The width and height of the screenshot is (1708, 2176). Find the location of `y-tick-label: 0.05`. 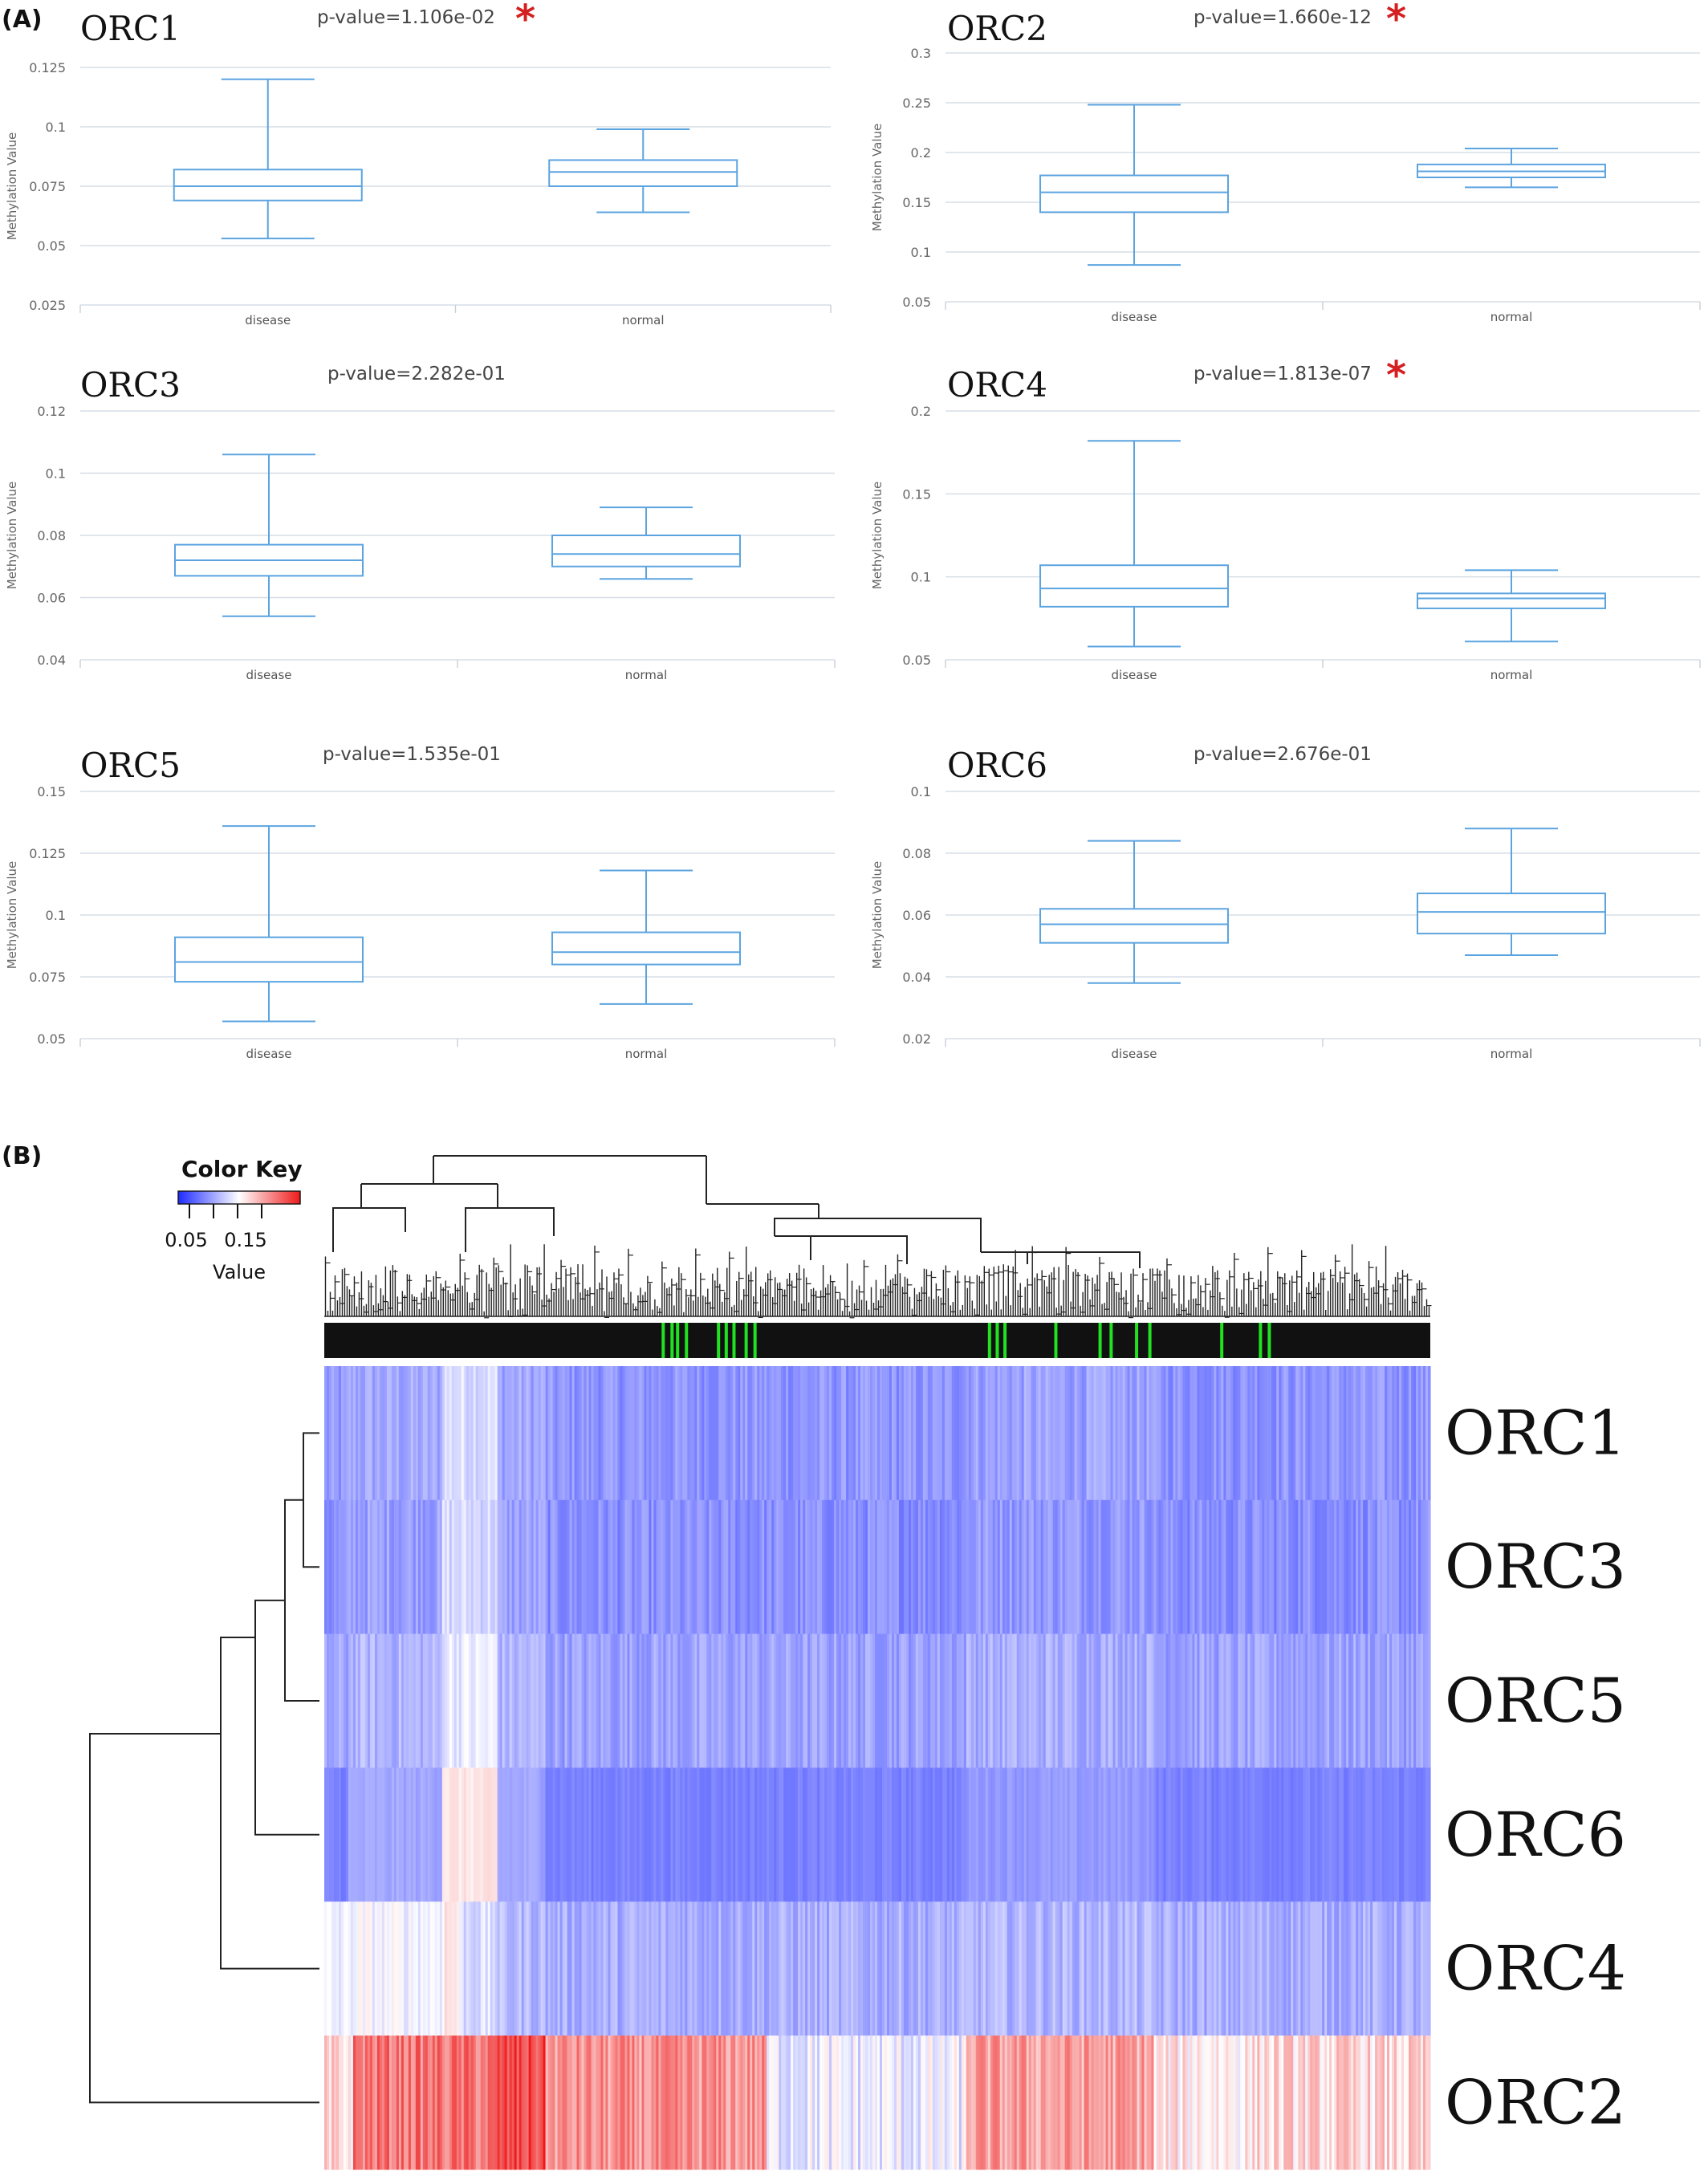

y-tick-label: 0.05 is located at coordinates (916, 302).